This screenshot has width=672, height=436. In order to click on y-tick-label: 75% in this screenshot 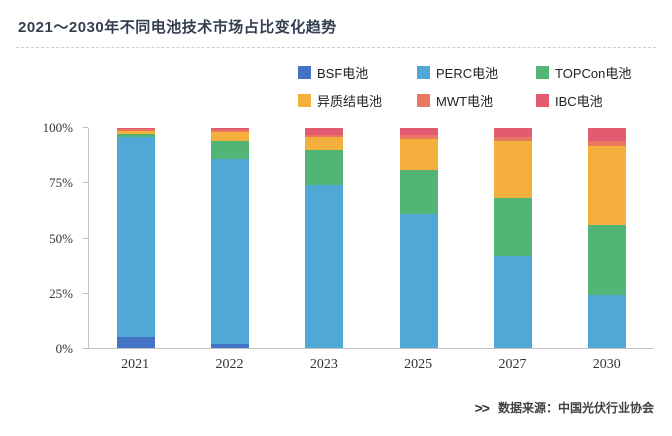, I will do `click(61, 183)`.